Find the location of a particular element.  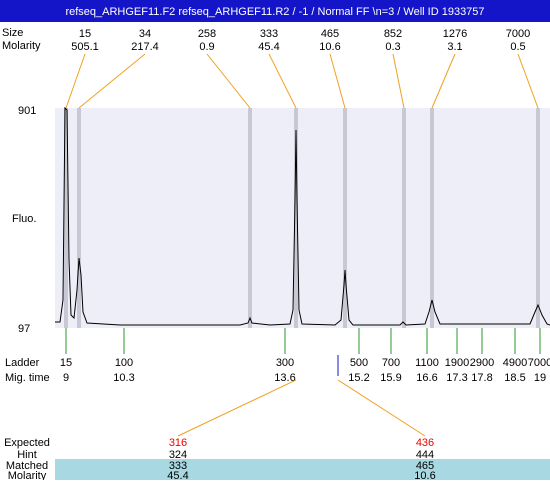

ladder-size: 300 is located at coordinates (285, 363).